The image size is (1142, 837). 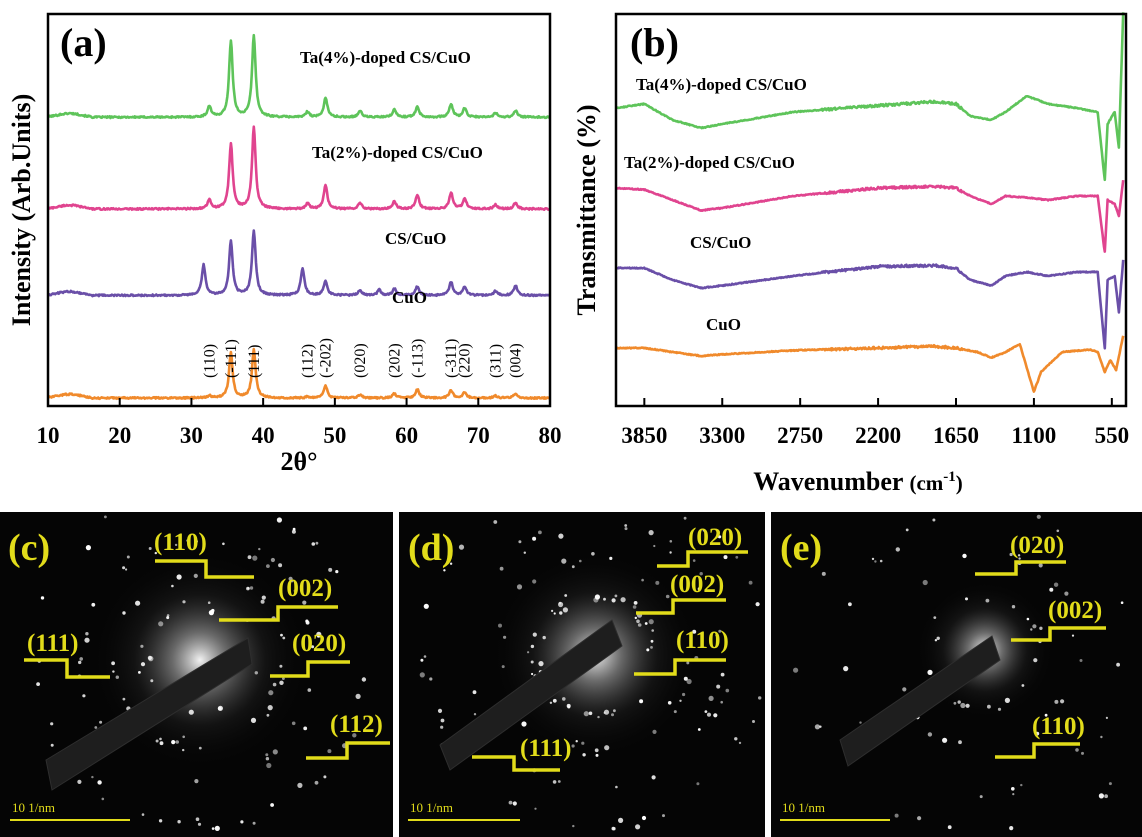 What do you see at coordinates (920, 701) in the screenshot?
I see `beam-stopper` at bounding box center [920, 701].